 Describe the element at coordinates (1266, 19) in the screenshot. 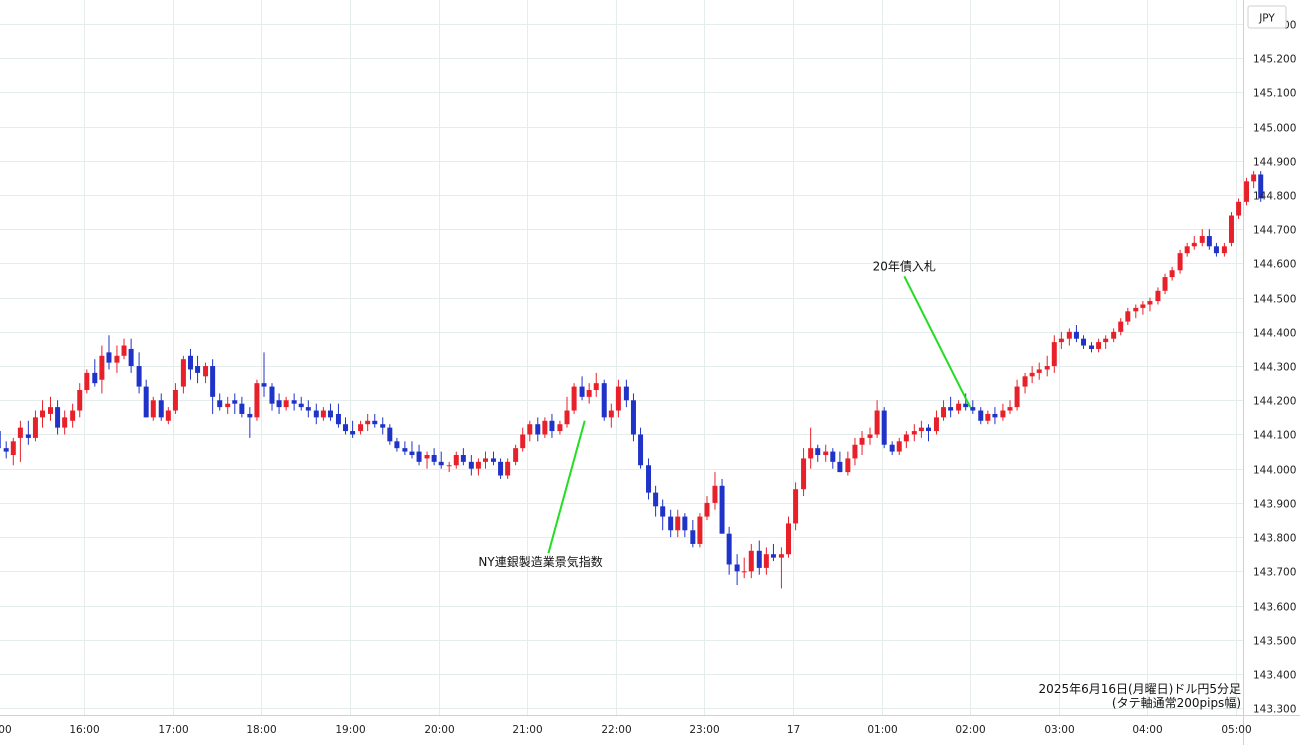

I see `currency-label: JPY` at that location.